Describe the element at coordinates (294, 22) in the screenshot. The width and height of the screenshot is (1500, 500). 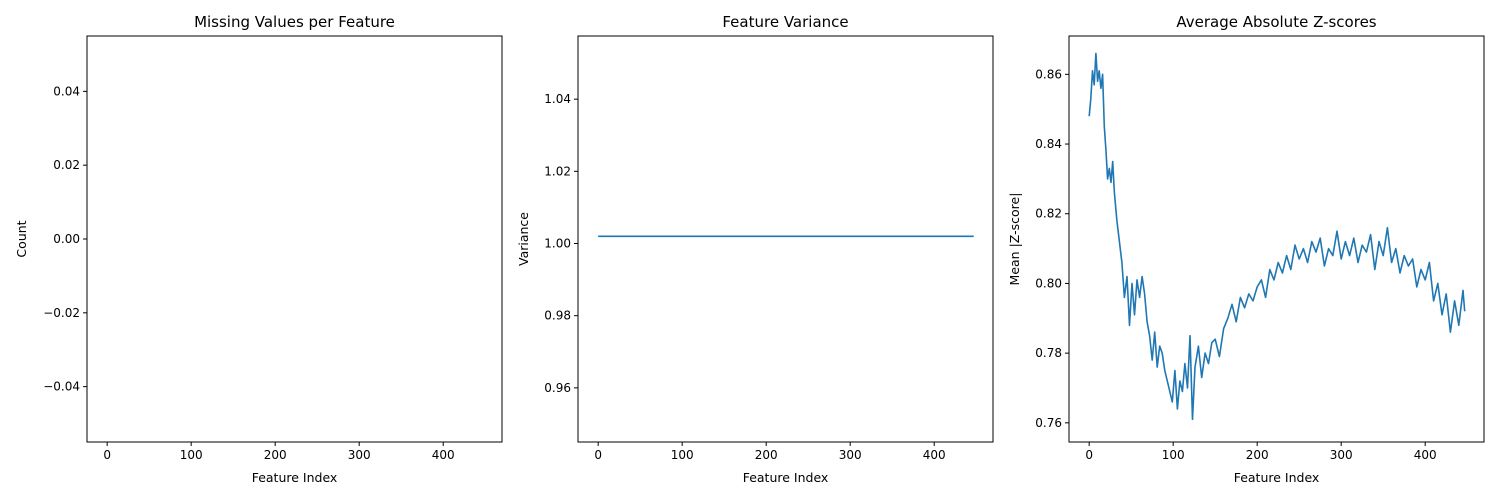
I see `chart-title: Missing Values per Feature` at that location.